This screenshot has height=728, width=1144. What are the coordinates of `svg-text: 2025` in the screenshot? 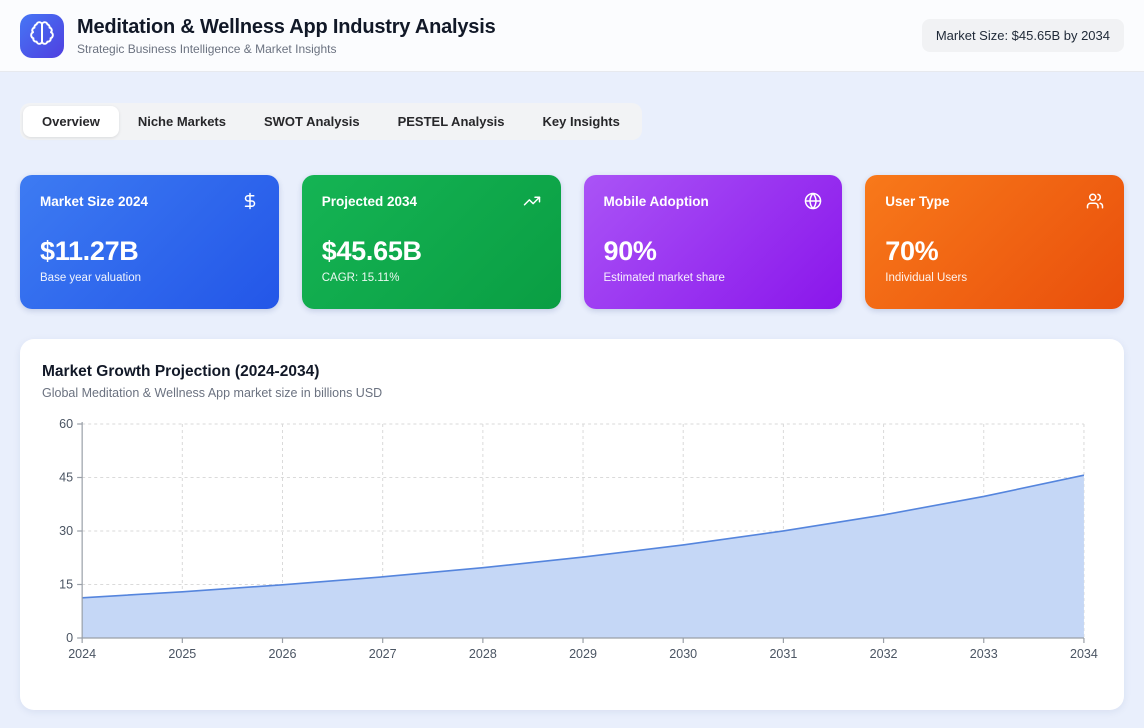 It's located at (182, 654).